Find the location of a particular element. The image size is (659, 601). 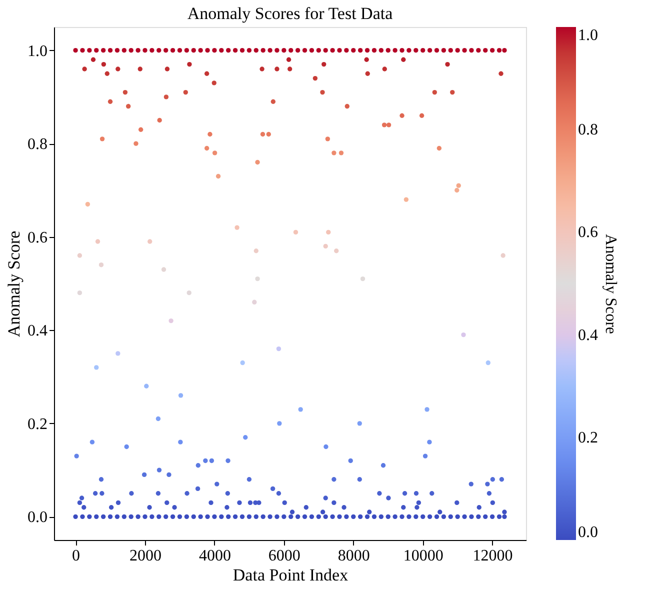

color-bar-label: 0.0 is located at coordinates (588, 532).